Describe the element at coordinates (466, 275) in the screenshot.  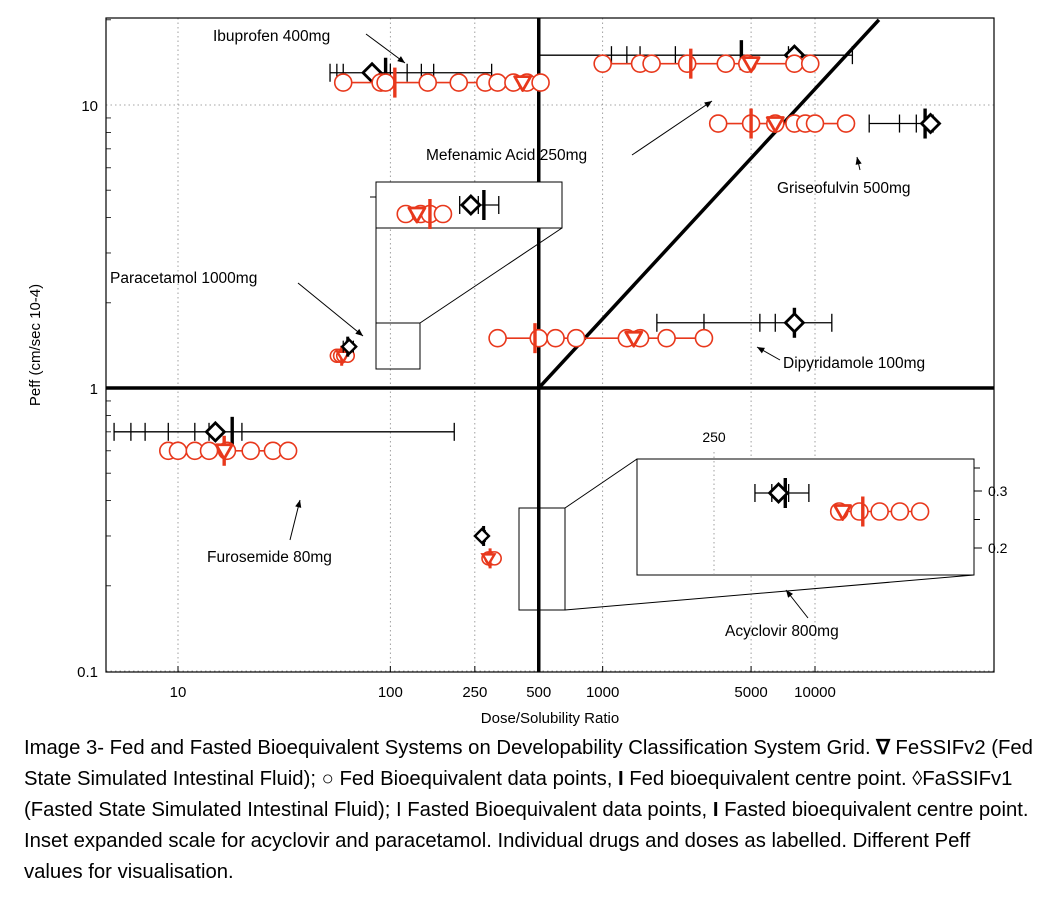
I see `paracetamol-inset` at that location.